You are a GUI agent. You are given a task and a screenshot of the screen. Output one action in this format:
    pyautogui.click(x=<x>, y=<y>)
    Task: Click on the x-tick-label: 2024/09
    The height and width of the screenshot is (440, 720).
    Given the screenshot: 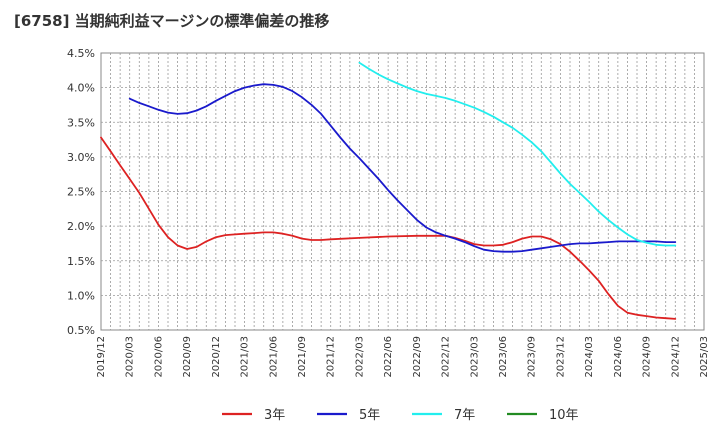 What is the action you would take?
    pyautogui.click(x=647, y=357)
    